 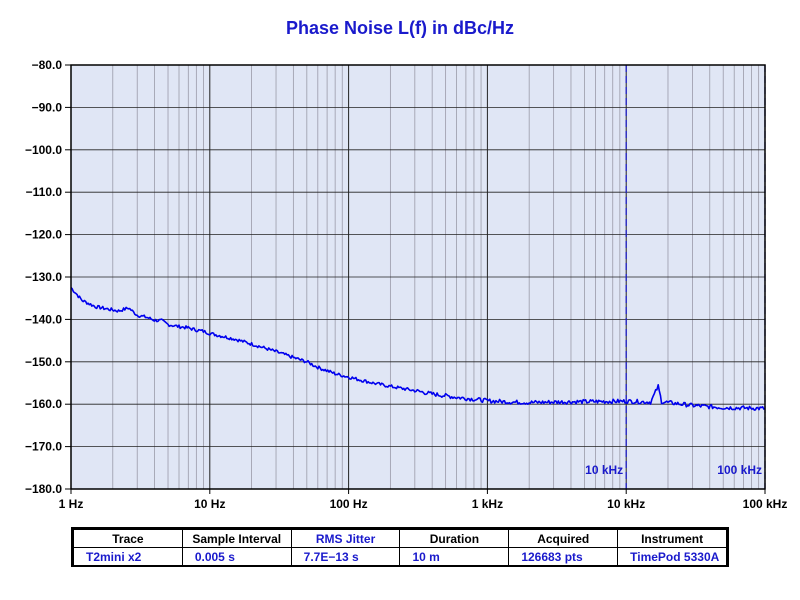 I want to click on x-tick-label: 10 kHz, so click(x=626, y=504).